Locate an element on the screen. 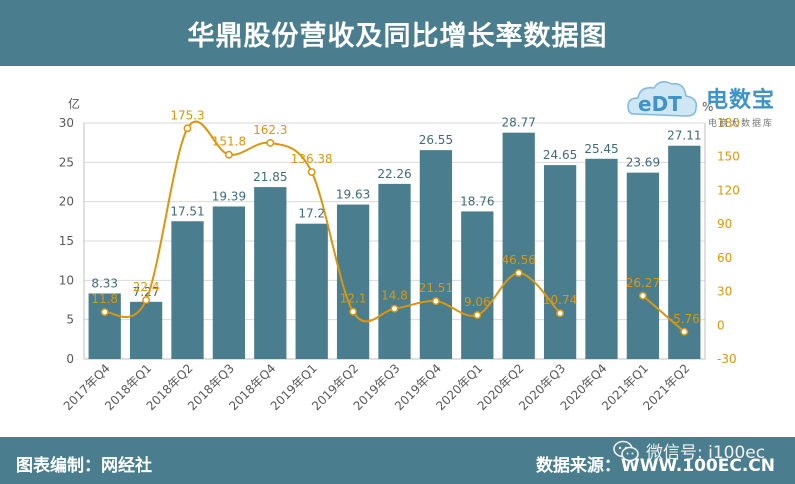 The width and height of the screenshot is (795, 484). y-axis-left-label: 亿 is located at coordinates (74, 103).